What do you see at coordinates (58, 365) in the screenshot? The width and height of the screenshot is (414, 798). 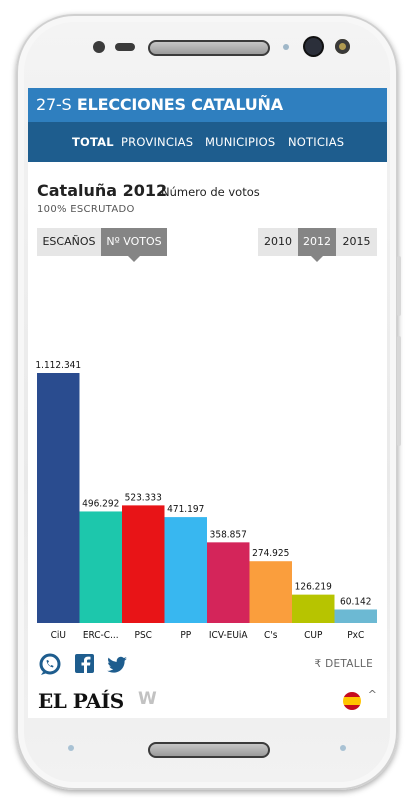 I see `value-label-0: 1.112.341` at bounding box center [58, 365].